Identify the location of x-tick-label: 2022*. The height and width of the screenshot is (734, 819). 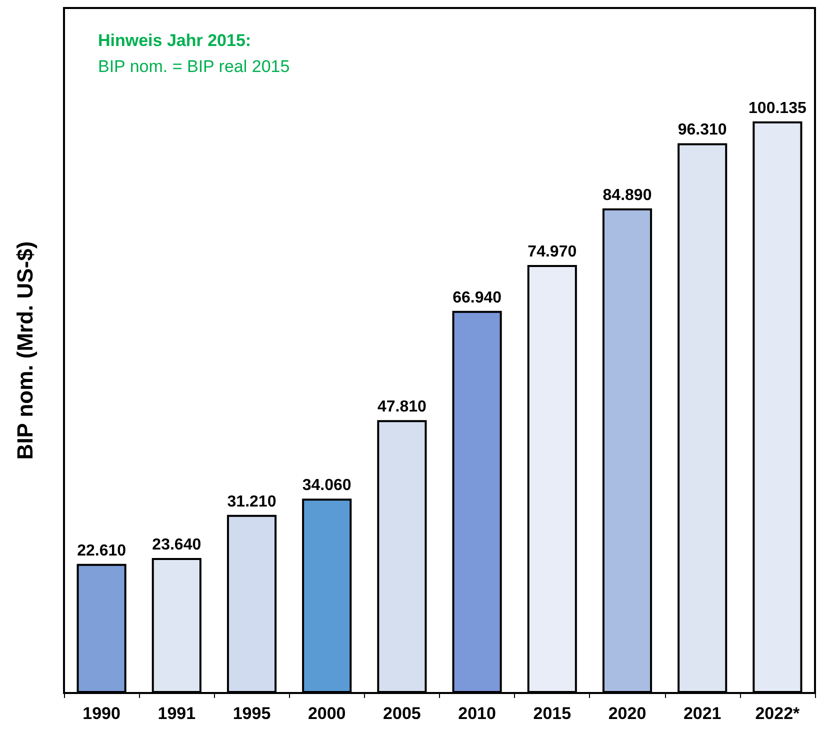
(777, 713).